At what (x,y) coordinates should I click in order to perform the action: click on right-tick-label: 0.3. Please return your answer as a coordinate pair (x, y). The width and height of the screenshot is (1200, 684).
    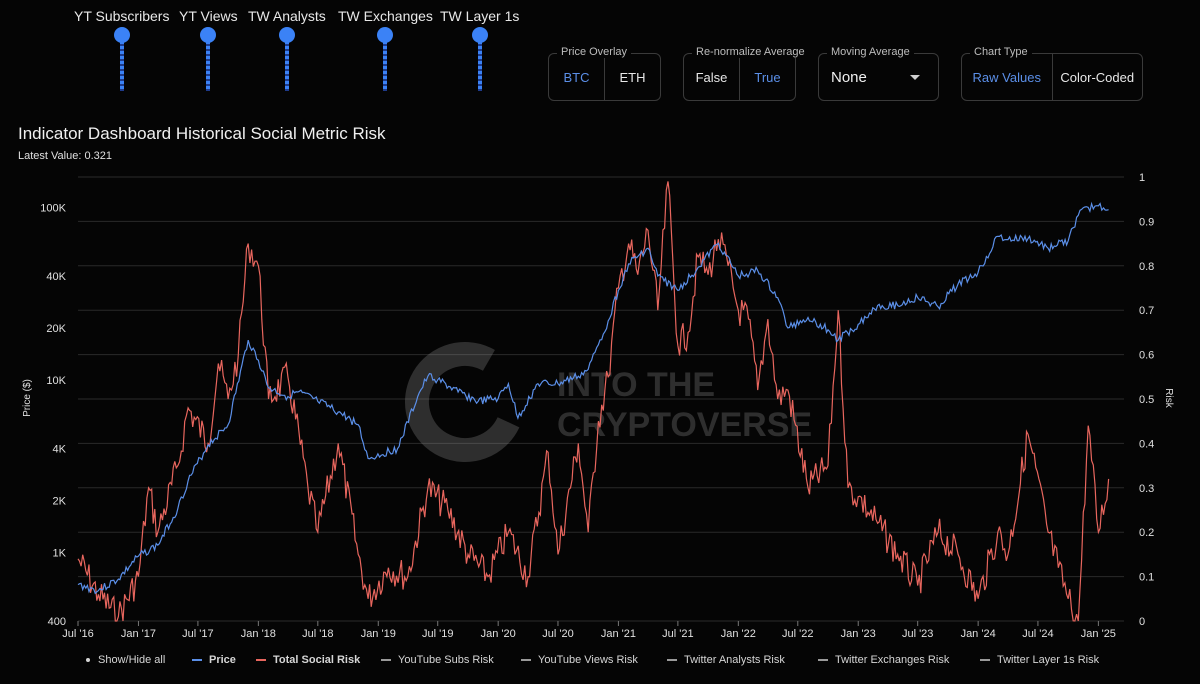
    Looking at the image, I should click on (1146, 489).